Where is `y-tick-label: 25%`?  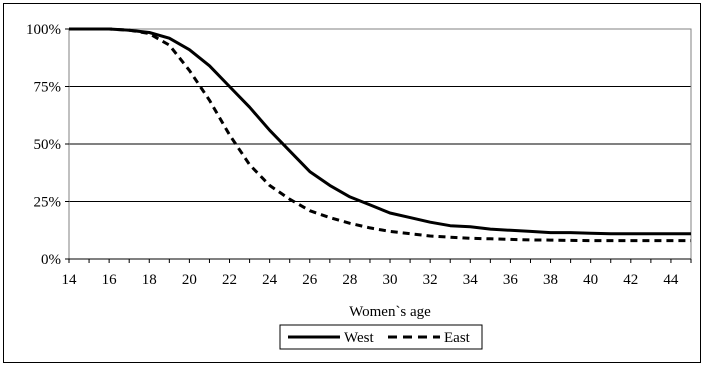 y-tick-label: 25% is located at coordinates (48, 203).